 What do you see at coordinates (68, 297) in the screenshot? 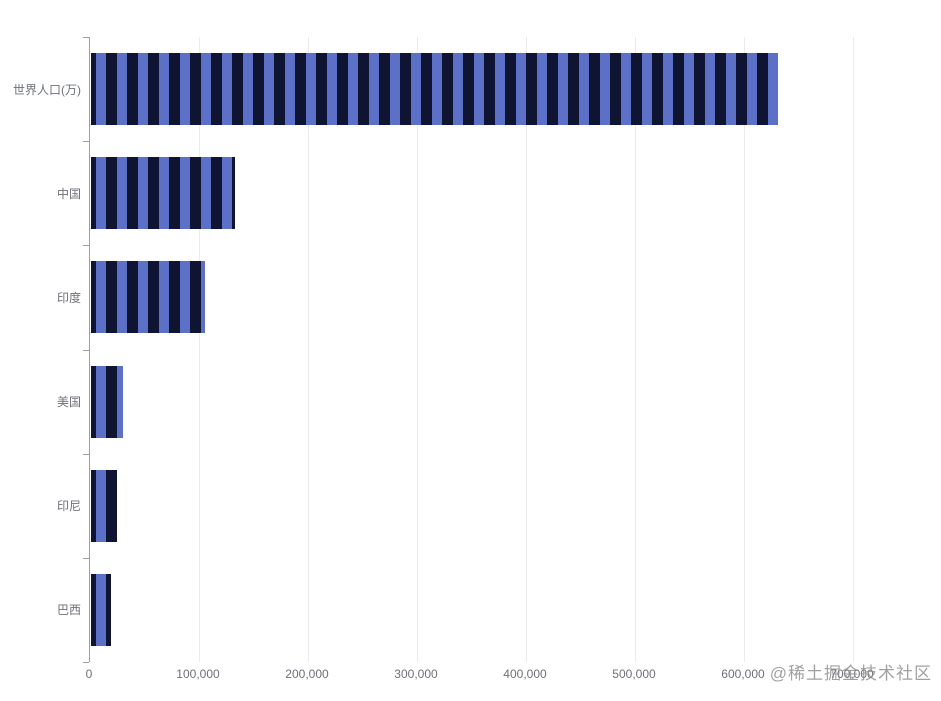
I see `y-axis-label: 印度` at bounding box center [68, 297].